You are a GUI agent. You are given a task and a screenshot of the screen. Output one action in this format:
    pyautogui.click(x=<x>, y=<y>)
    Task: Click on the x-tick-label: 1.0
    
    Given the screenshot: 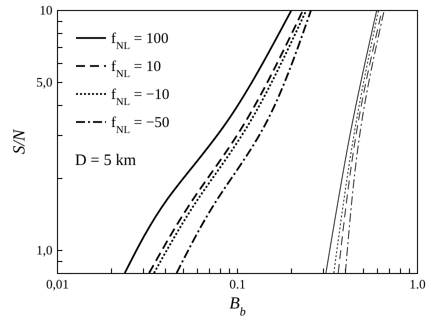 What is the action you would take?
    pyautogui.click(x=417, y=284)
    